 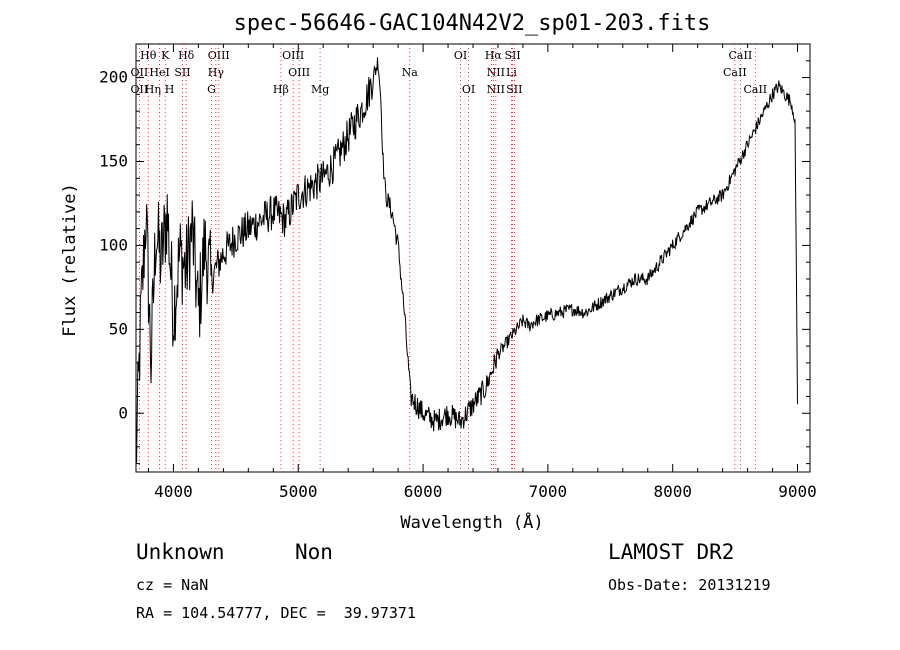 What do you see at coordinates (671, 552) in the screenshot?
I see `survey-name: LAMOST DR2` at bounding box center [671, 552].